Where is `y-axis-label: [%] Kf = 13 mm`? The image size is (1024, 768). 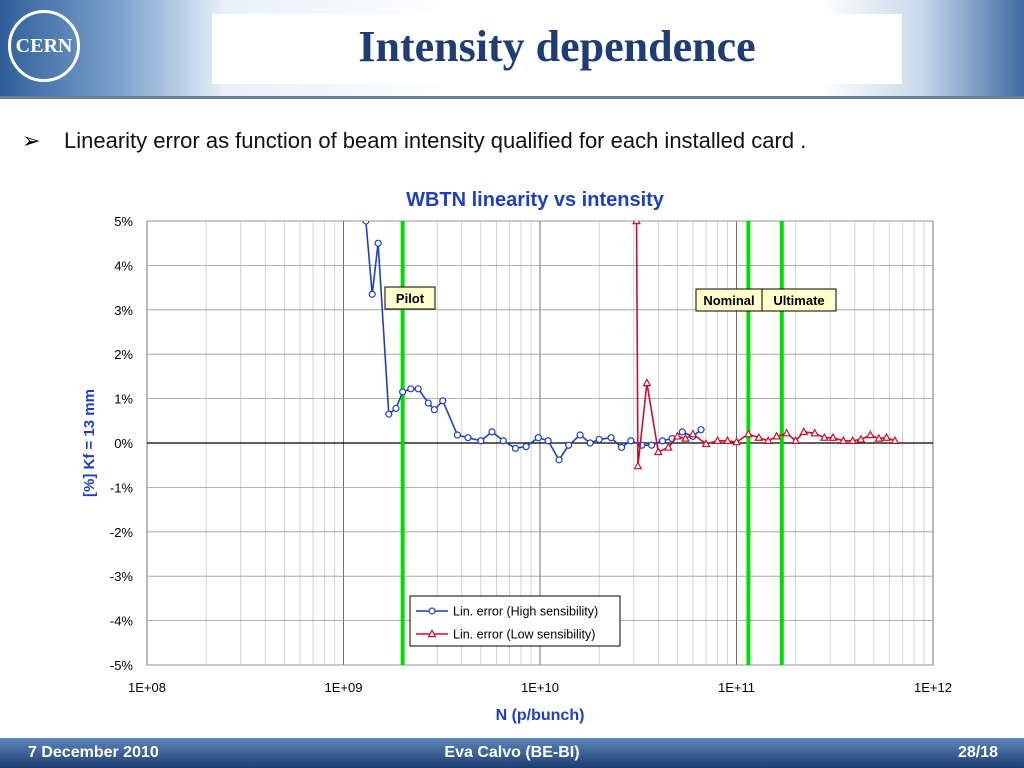 y-axis-label: [%] Kf = 13 mm is located at coordinates (89, 443).